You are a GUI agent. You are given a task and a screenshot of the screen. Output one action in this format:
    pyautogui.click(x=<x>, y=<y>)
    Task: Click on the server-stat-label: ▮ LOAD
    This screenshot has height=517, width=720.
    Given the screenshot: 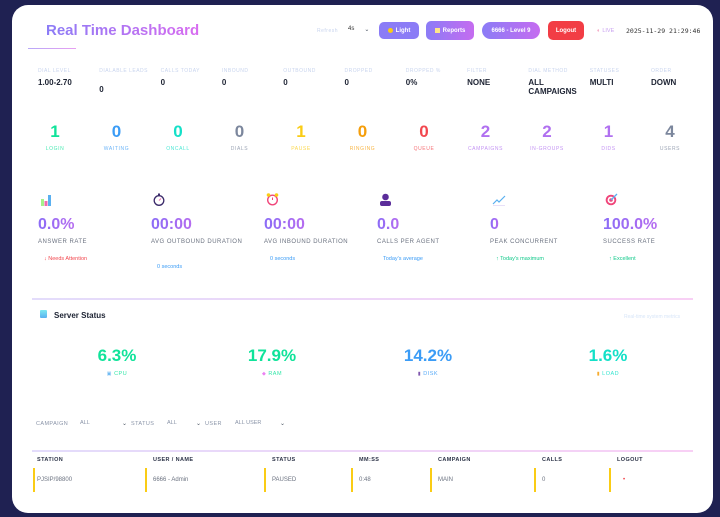 What is the action you would take?
    pyautogui.click(x=608, y=374)
    